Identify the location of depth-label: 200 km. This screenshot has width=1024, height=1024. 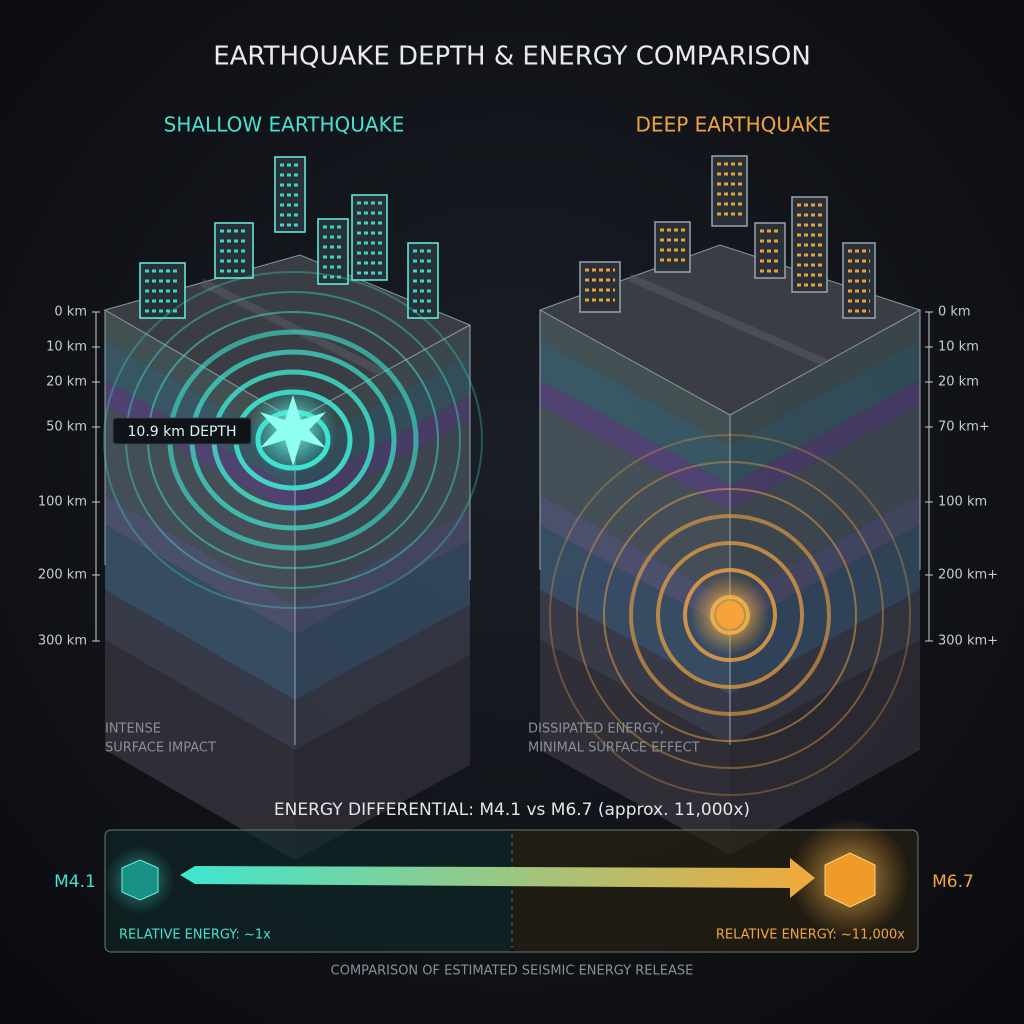
(62, 575).